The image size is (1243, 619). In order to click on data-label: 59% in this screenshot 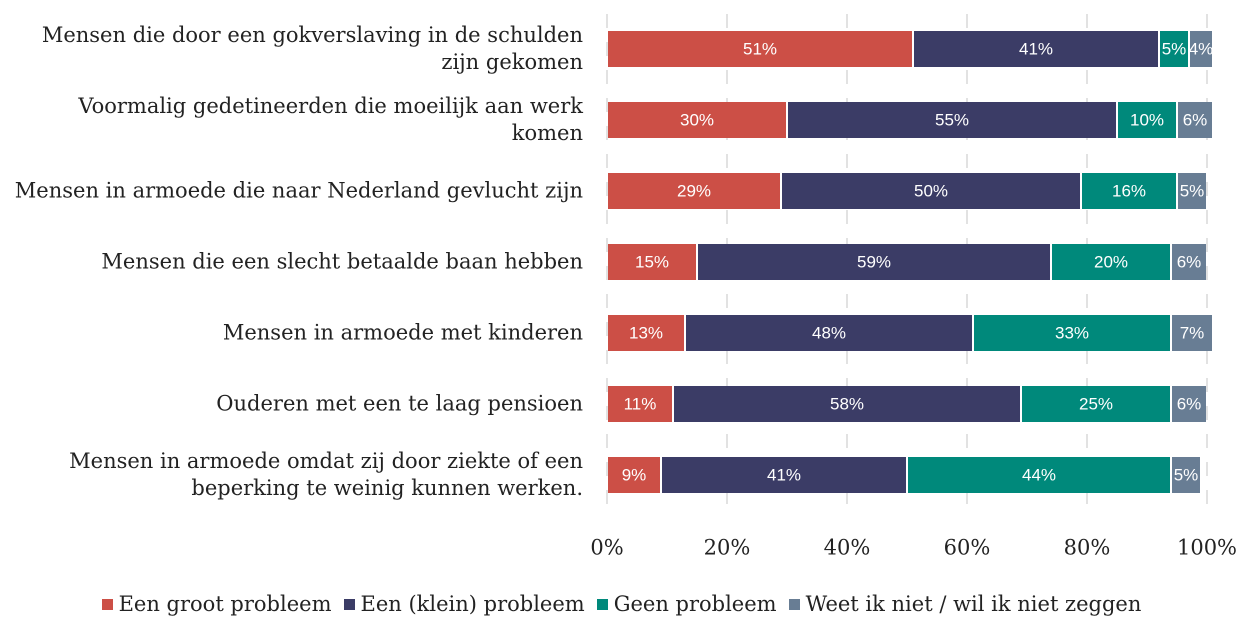, I will do `click(874, 261)`.